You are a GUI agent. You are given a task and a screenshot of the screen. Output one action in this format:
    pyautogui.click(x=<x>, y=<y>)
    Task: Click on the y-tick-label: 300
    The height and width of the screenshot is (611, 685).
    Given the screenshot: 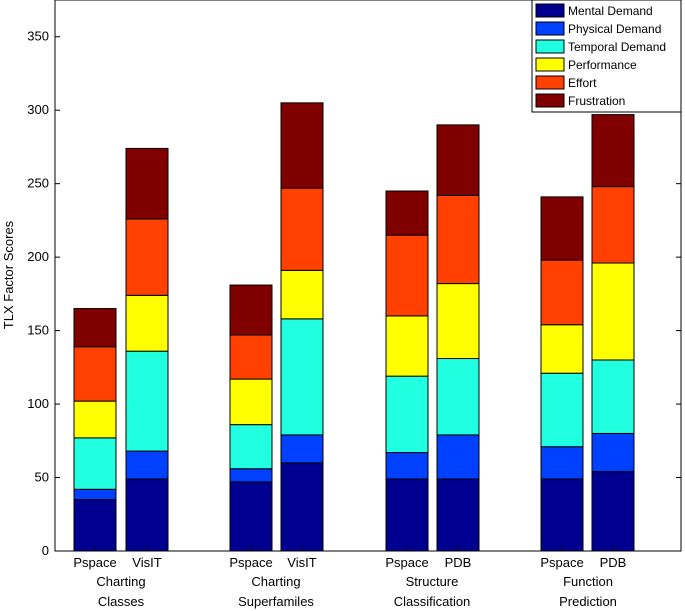 What is the action you would take?
    pyautogui.click(x=38, y=109)
    